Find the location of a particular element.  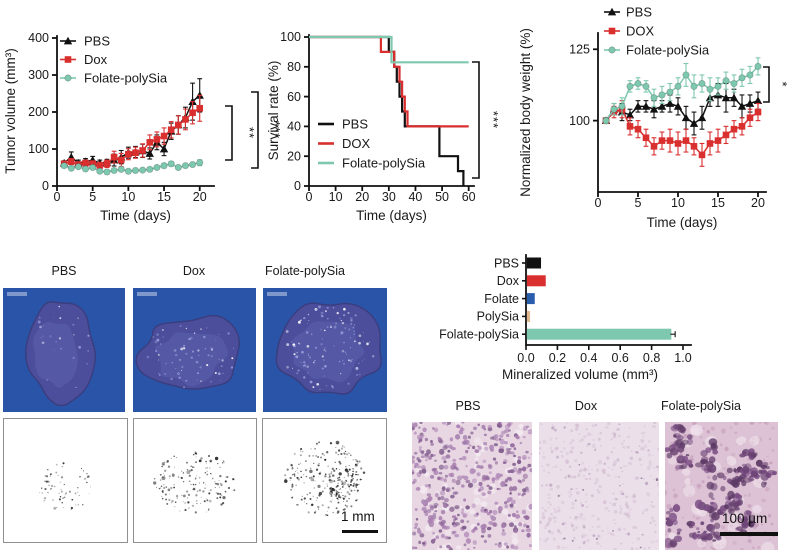

svg-text: 0.8 is located at coordinates (651, 358).